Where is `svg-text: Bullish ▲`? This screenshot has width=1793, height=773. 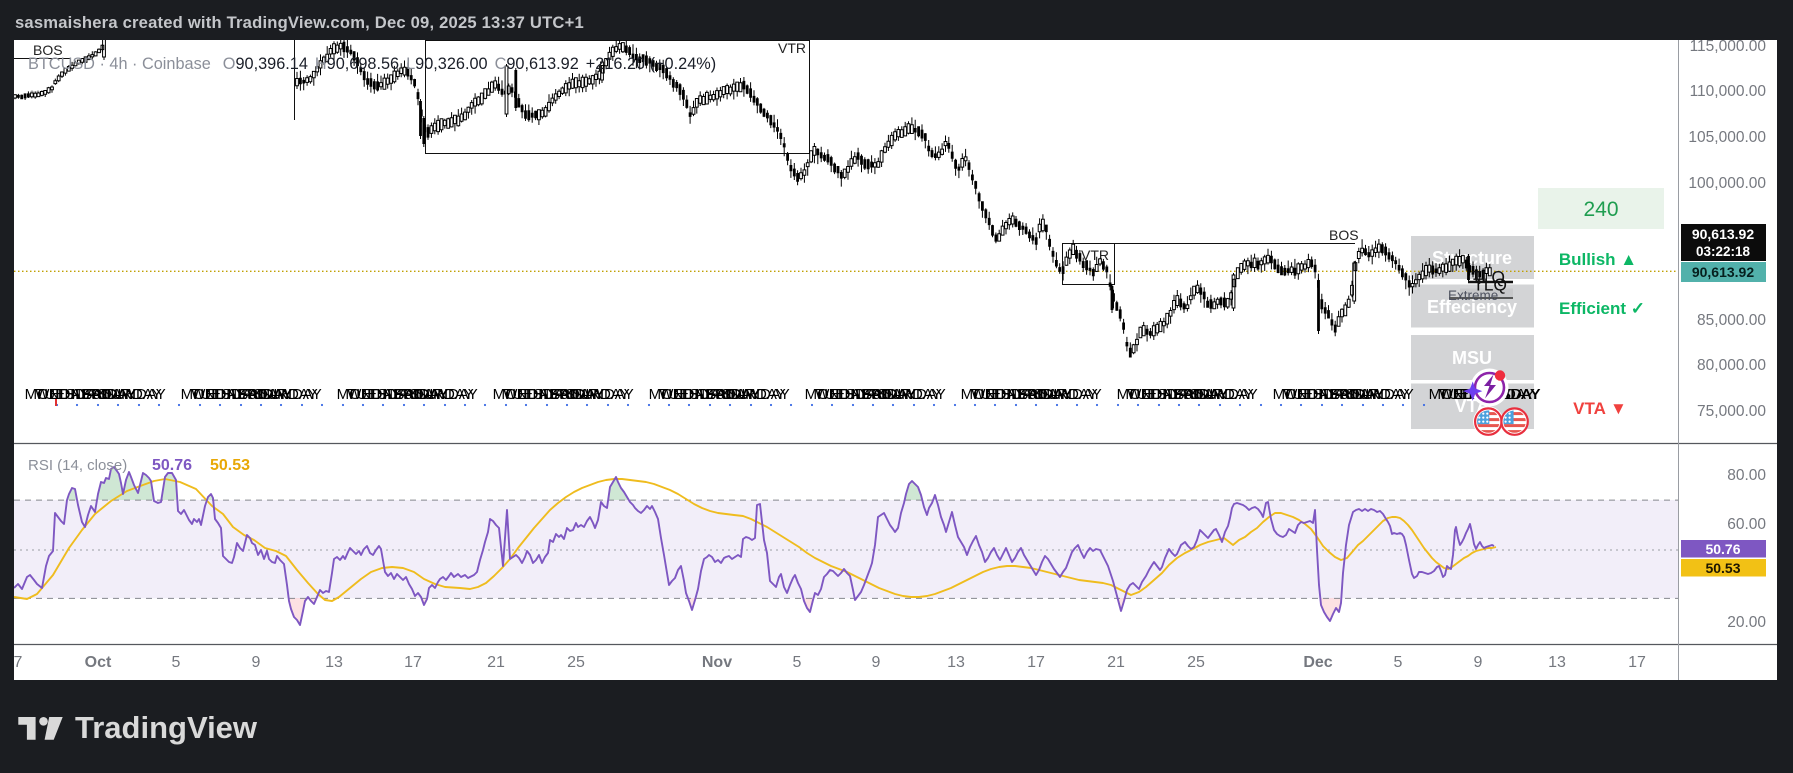 svg-text: Bullish ▲ is located at coordinates (1598, 259).